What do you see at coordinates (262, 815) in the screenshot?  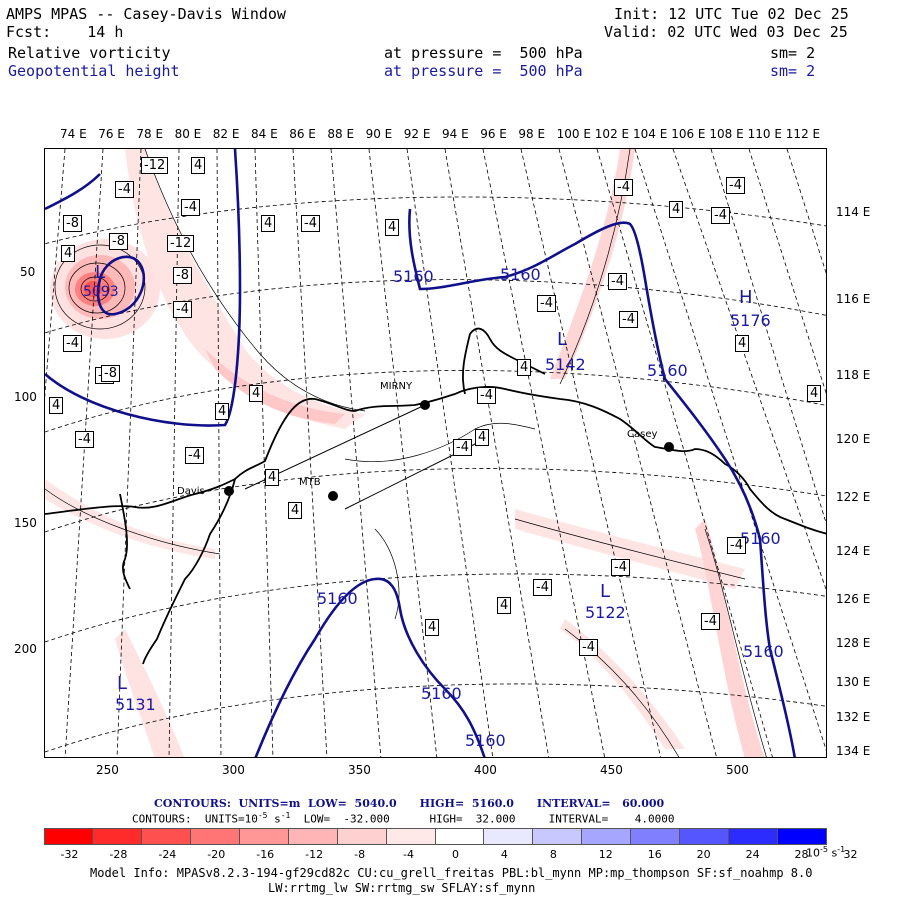 I see `vort-info-exp: -5` at bounding box center [262, 815].